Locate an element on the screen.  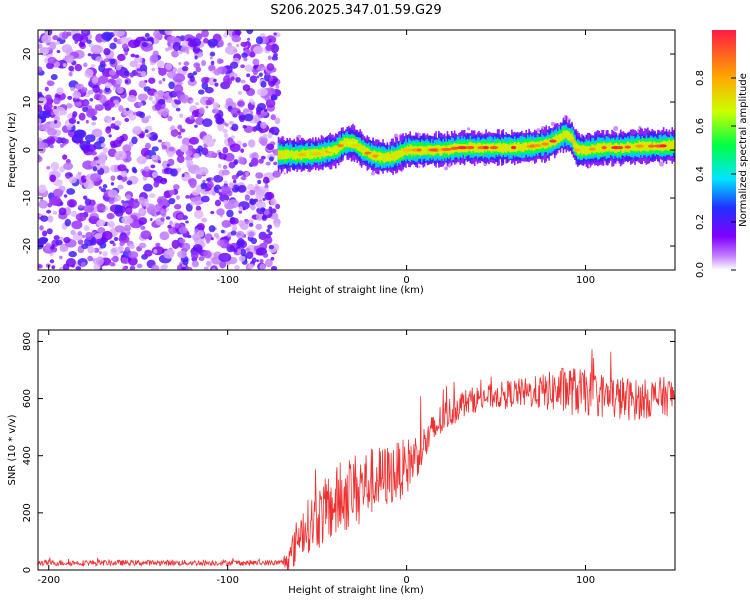
colorbar-ticks: 0.0 0.2 0.4 0.6 0.8 is located at coordinates (715, 174).